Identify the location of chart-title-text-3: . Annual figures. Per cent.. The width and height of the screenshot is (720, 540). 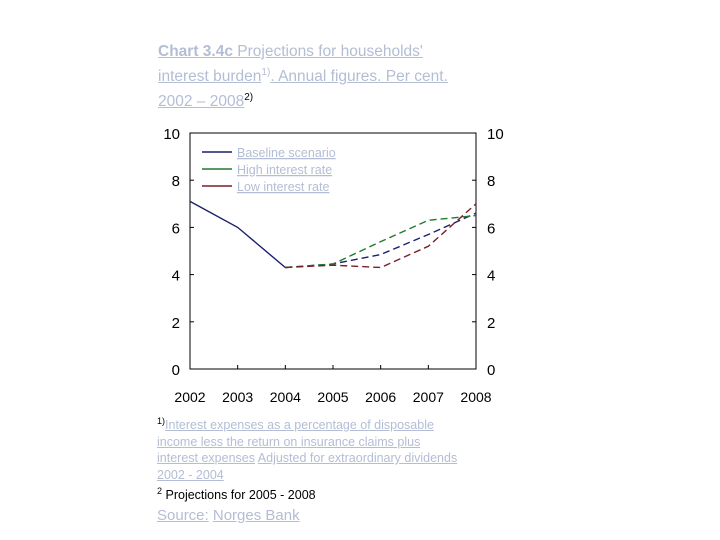
(359, 77).